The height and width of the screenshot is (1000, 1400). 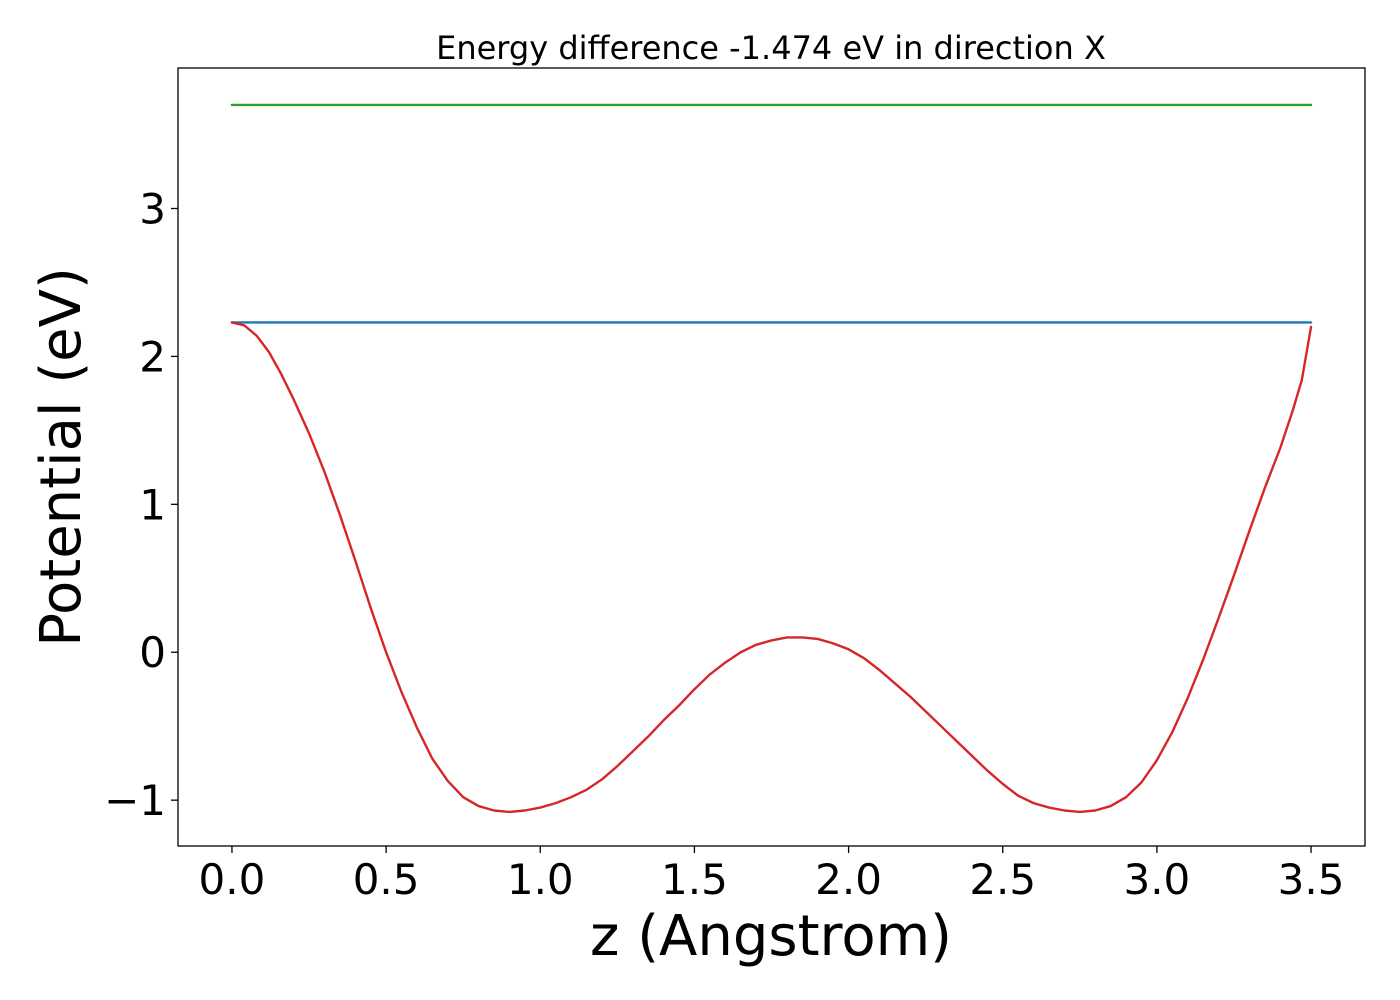 I want to click on x-tick-label: 0.5, so click(x=386, y=879).